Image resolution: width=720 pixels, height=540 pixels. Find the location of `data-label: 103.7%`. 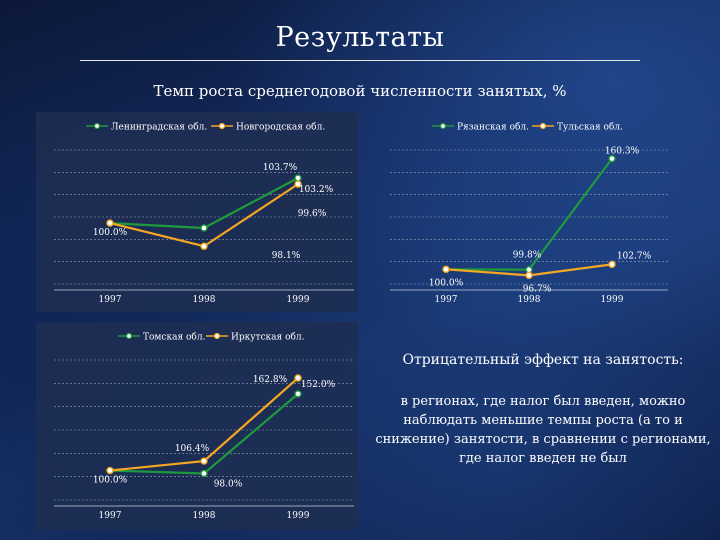

data-label: 103.7% is located at coordinates (280, 168).